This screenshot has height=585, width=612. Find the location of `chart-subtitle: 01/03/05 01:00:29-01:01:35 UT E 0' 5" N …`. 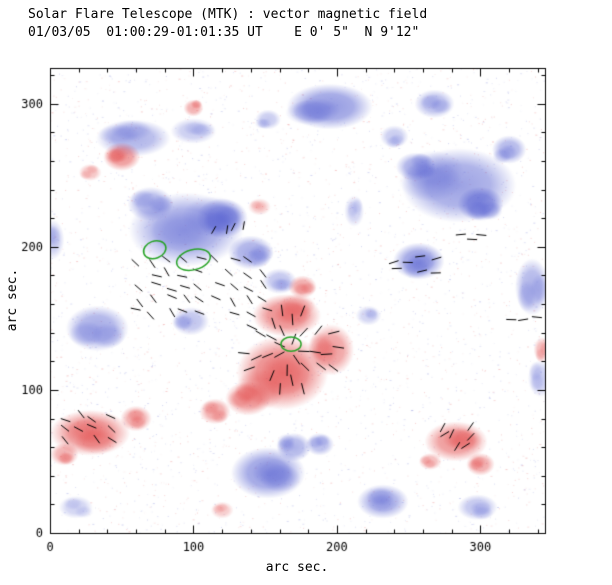

chart-subtitle: 01/03/05 01:00:29-01:01:35 UT E 0' 5" N … is located at coordinates (224, 32).